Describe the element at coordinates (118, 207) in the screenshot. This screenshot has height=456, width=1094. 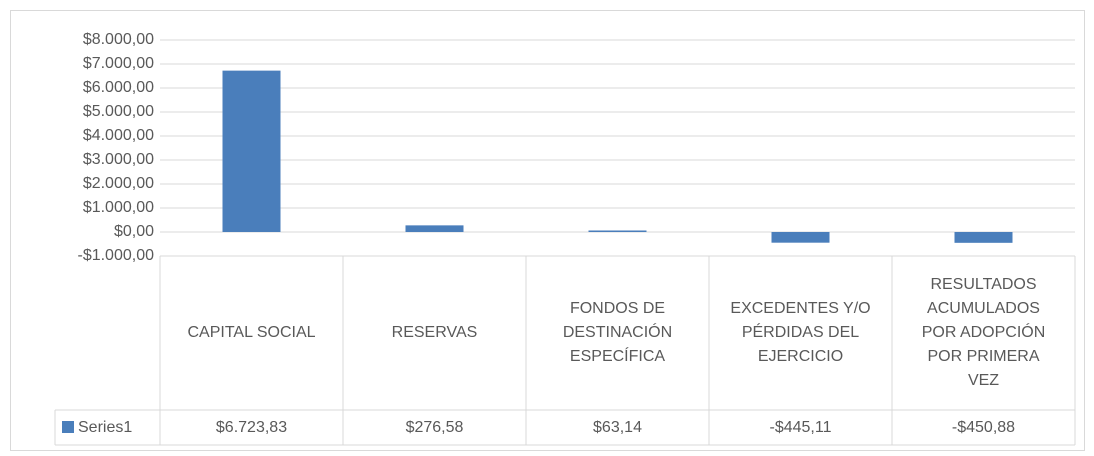
I see `y-tick-label: $1.000,00` at that location.